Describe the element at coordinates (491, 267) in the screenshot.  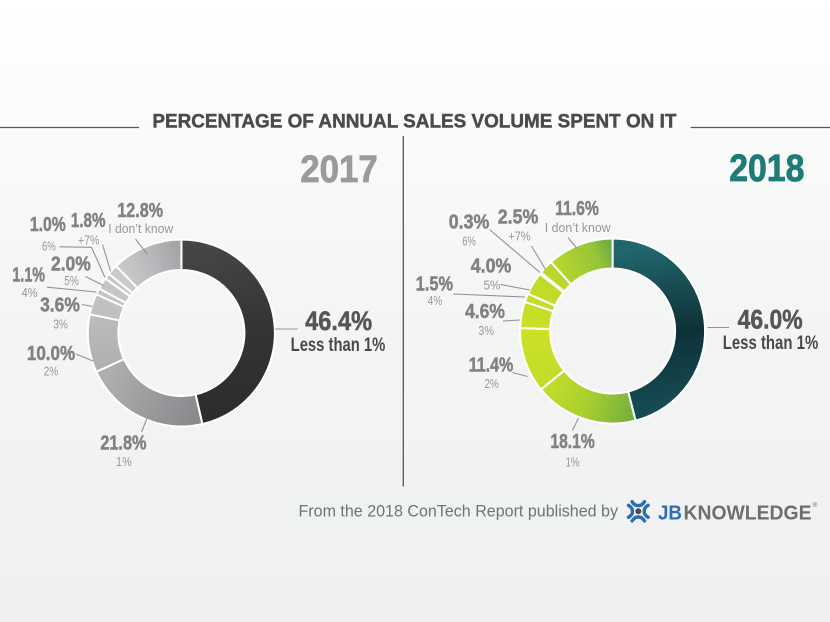
I see `svg-text: 4.0%` at that location.